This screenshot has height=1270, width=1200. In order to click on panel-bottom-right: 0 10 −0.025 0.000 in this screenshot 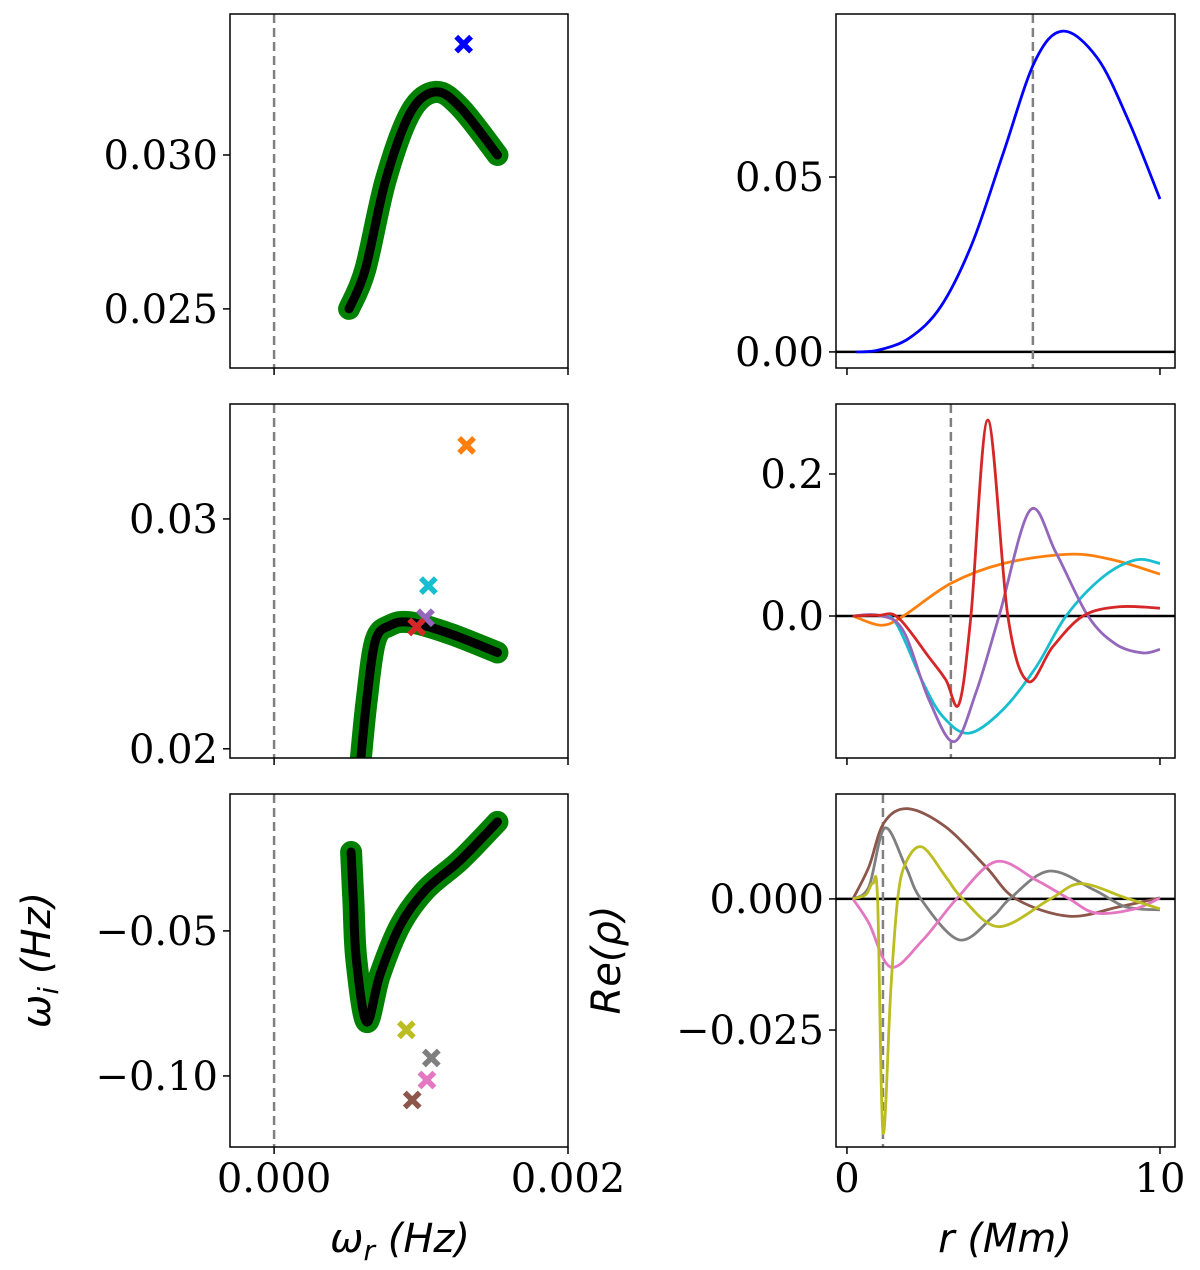, I will do `click(931, 997)`.